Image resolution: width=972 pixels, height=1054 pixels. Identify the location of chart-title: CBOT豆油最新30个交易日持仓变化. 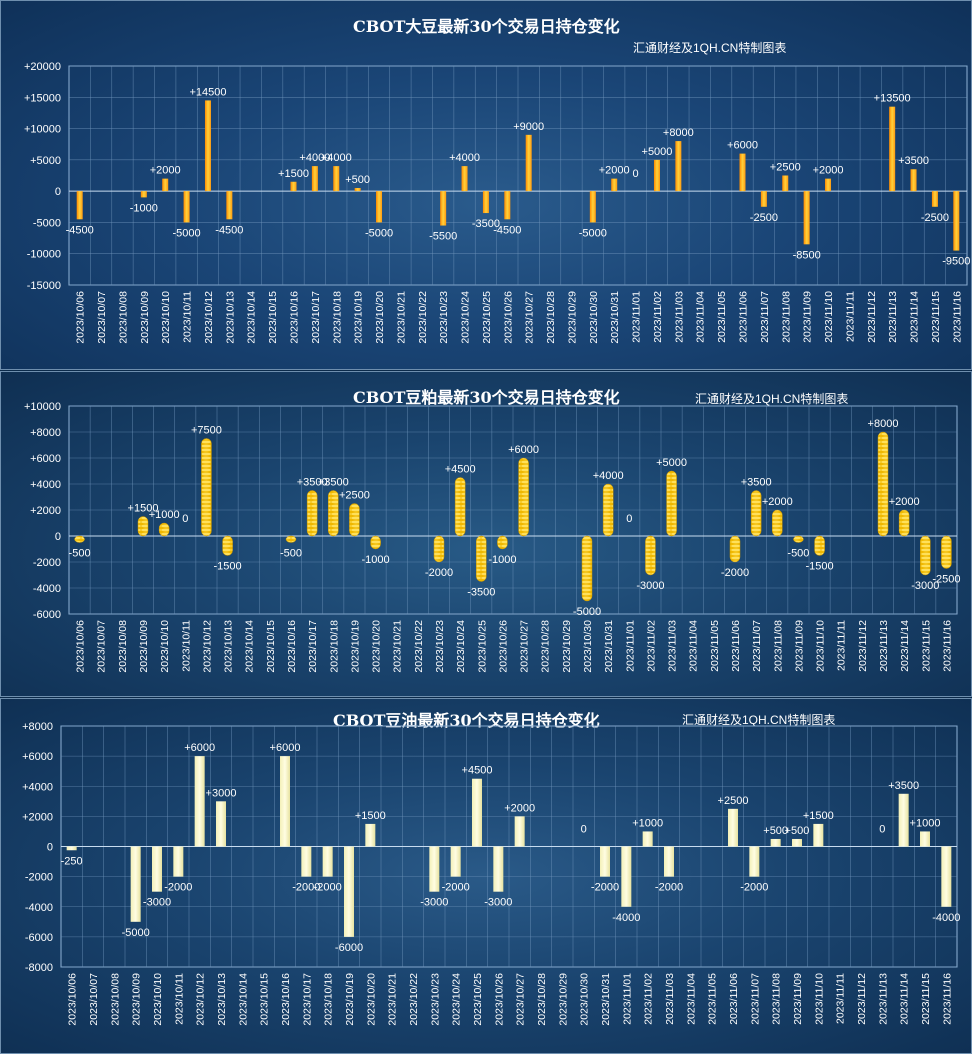
(466, 720).